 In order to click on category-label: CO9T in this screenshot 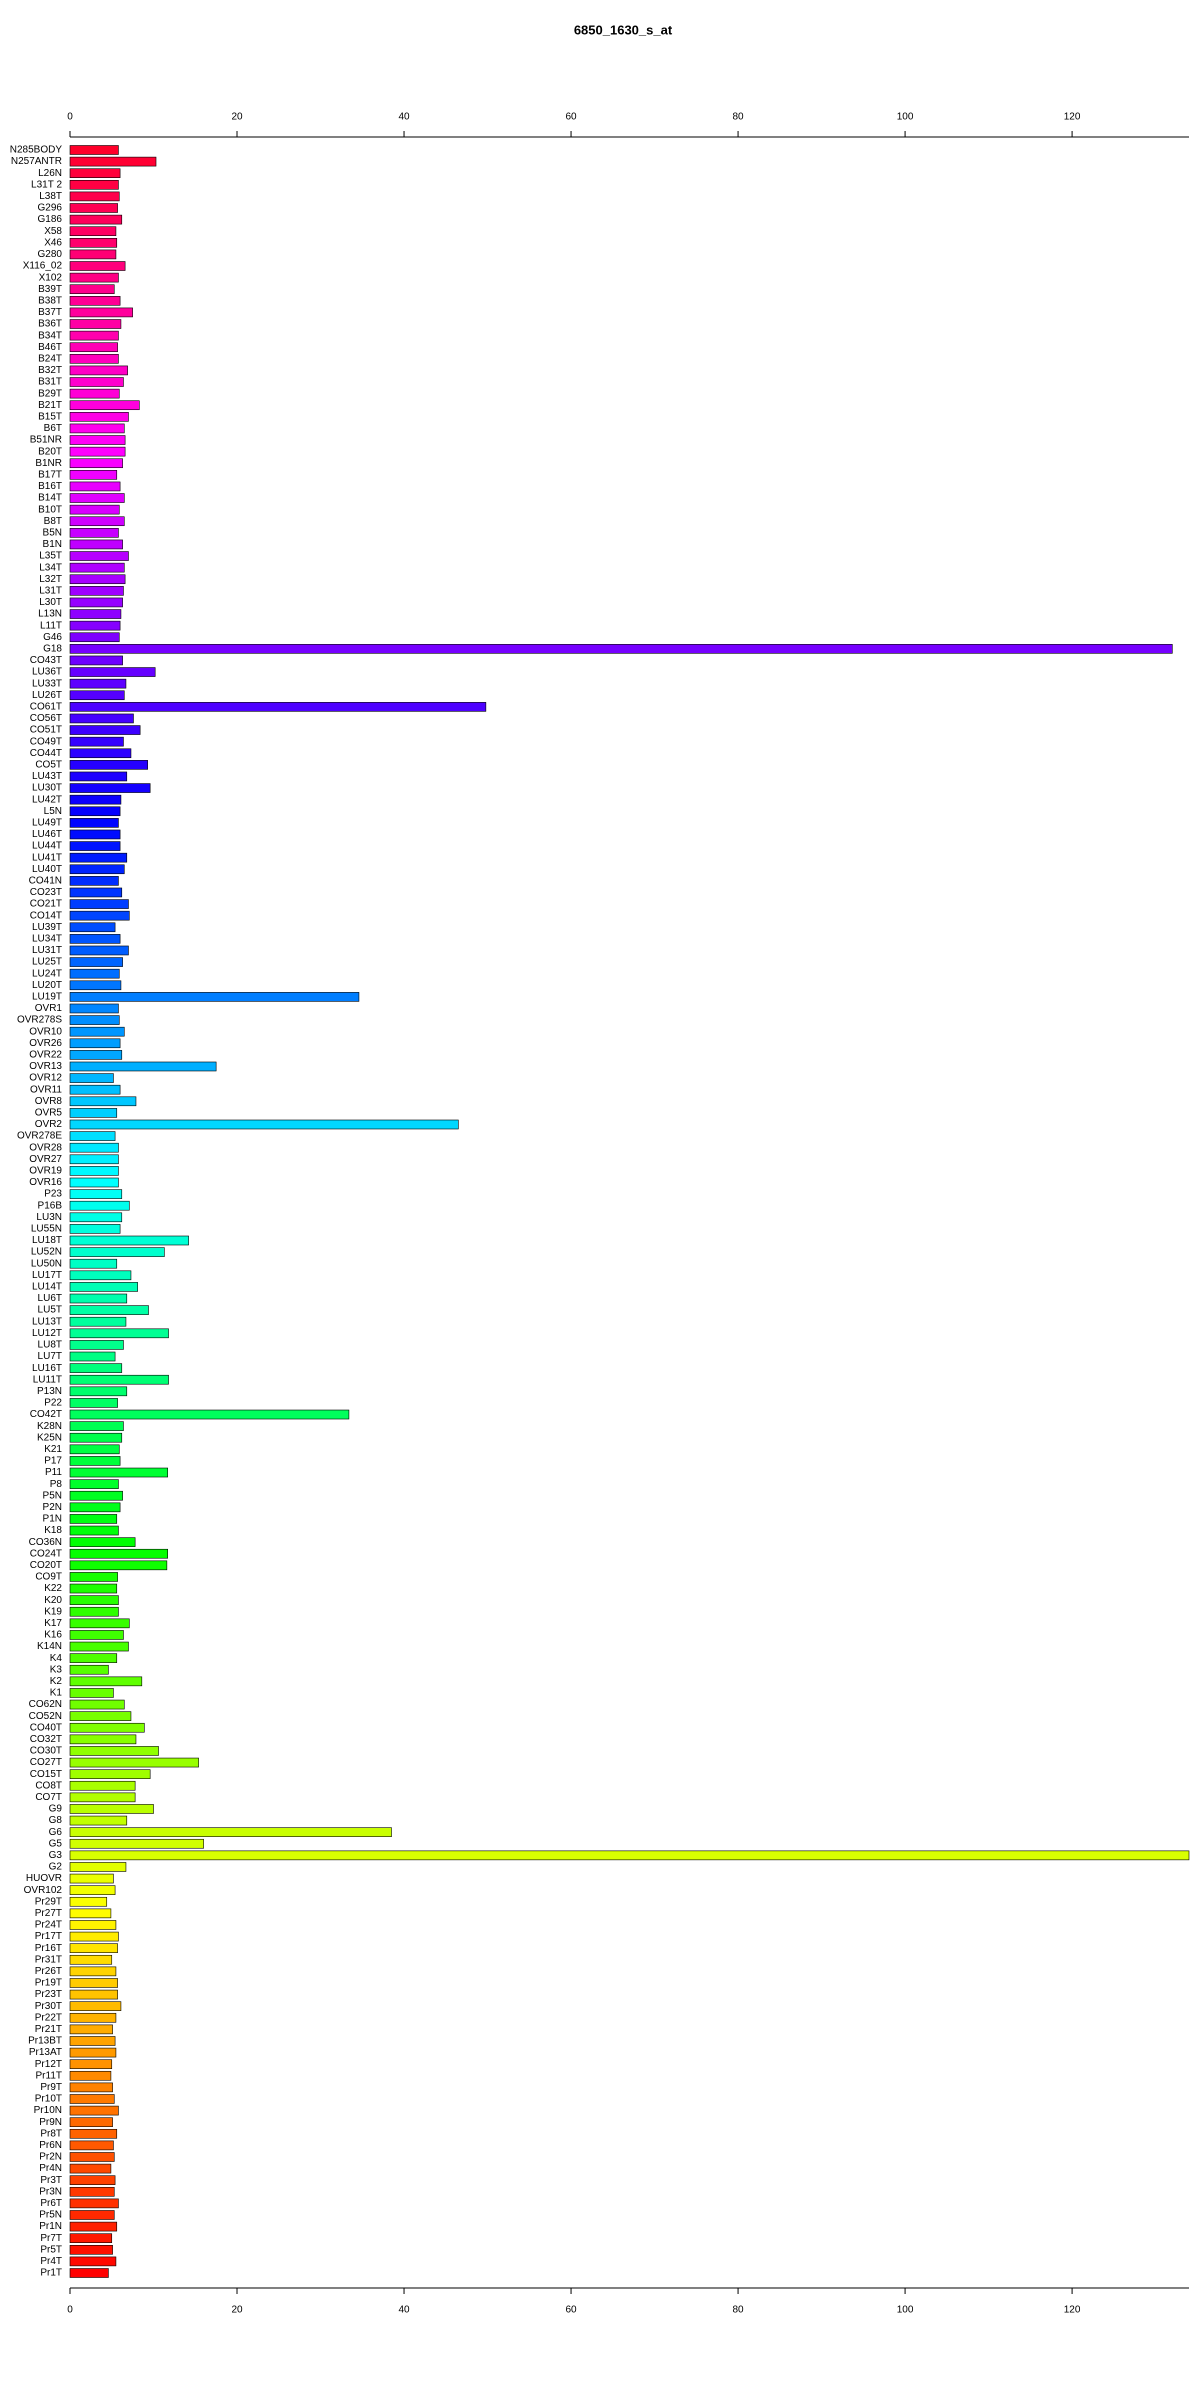, I will do `click(48, 1577)`.